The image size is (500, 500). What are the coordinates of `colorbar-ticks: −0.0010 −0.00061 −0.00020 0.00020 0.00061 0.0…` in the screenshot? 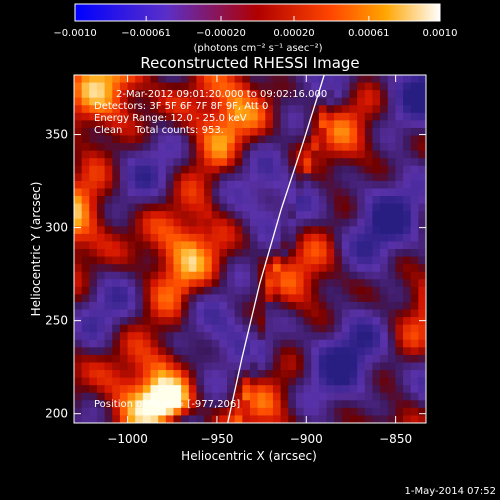 It's located at (255, 27).